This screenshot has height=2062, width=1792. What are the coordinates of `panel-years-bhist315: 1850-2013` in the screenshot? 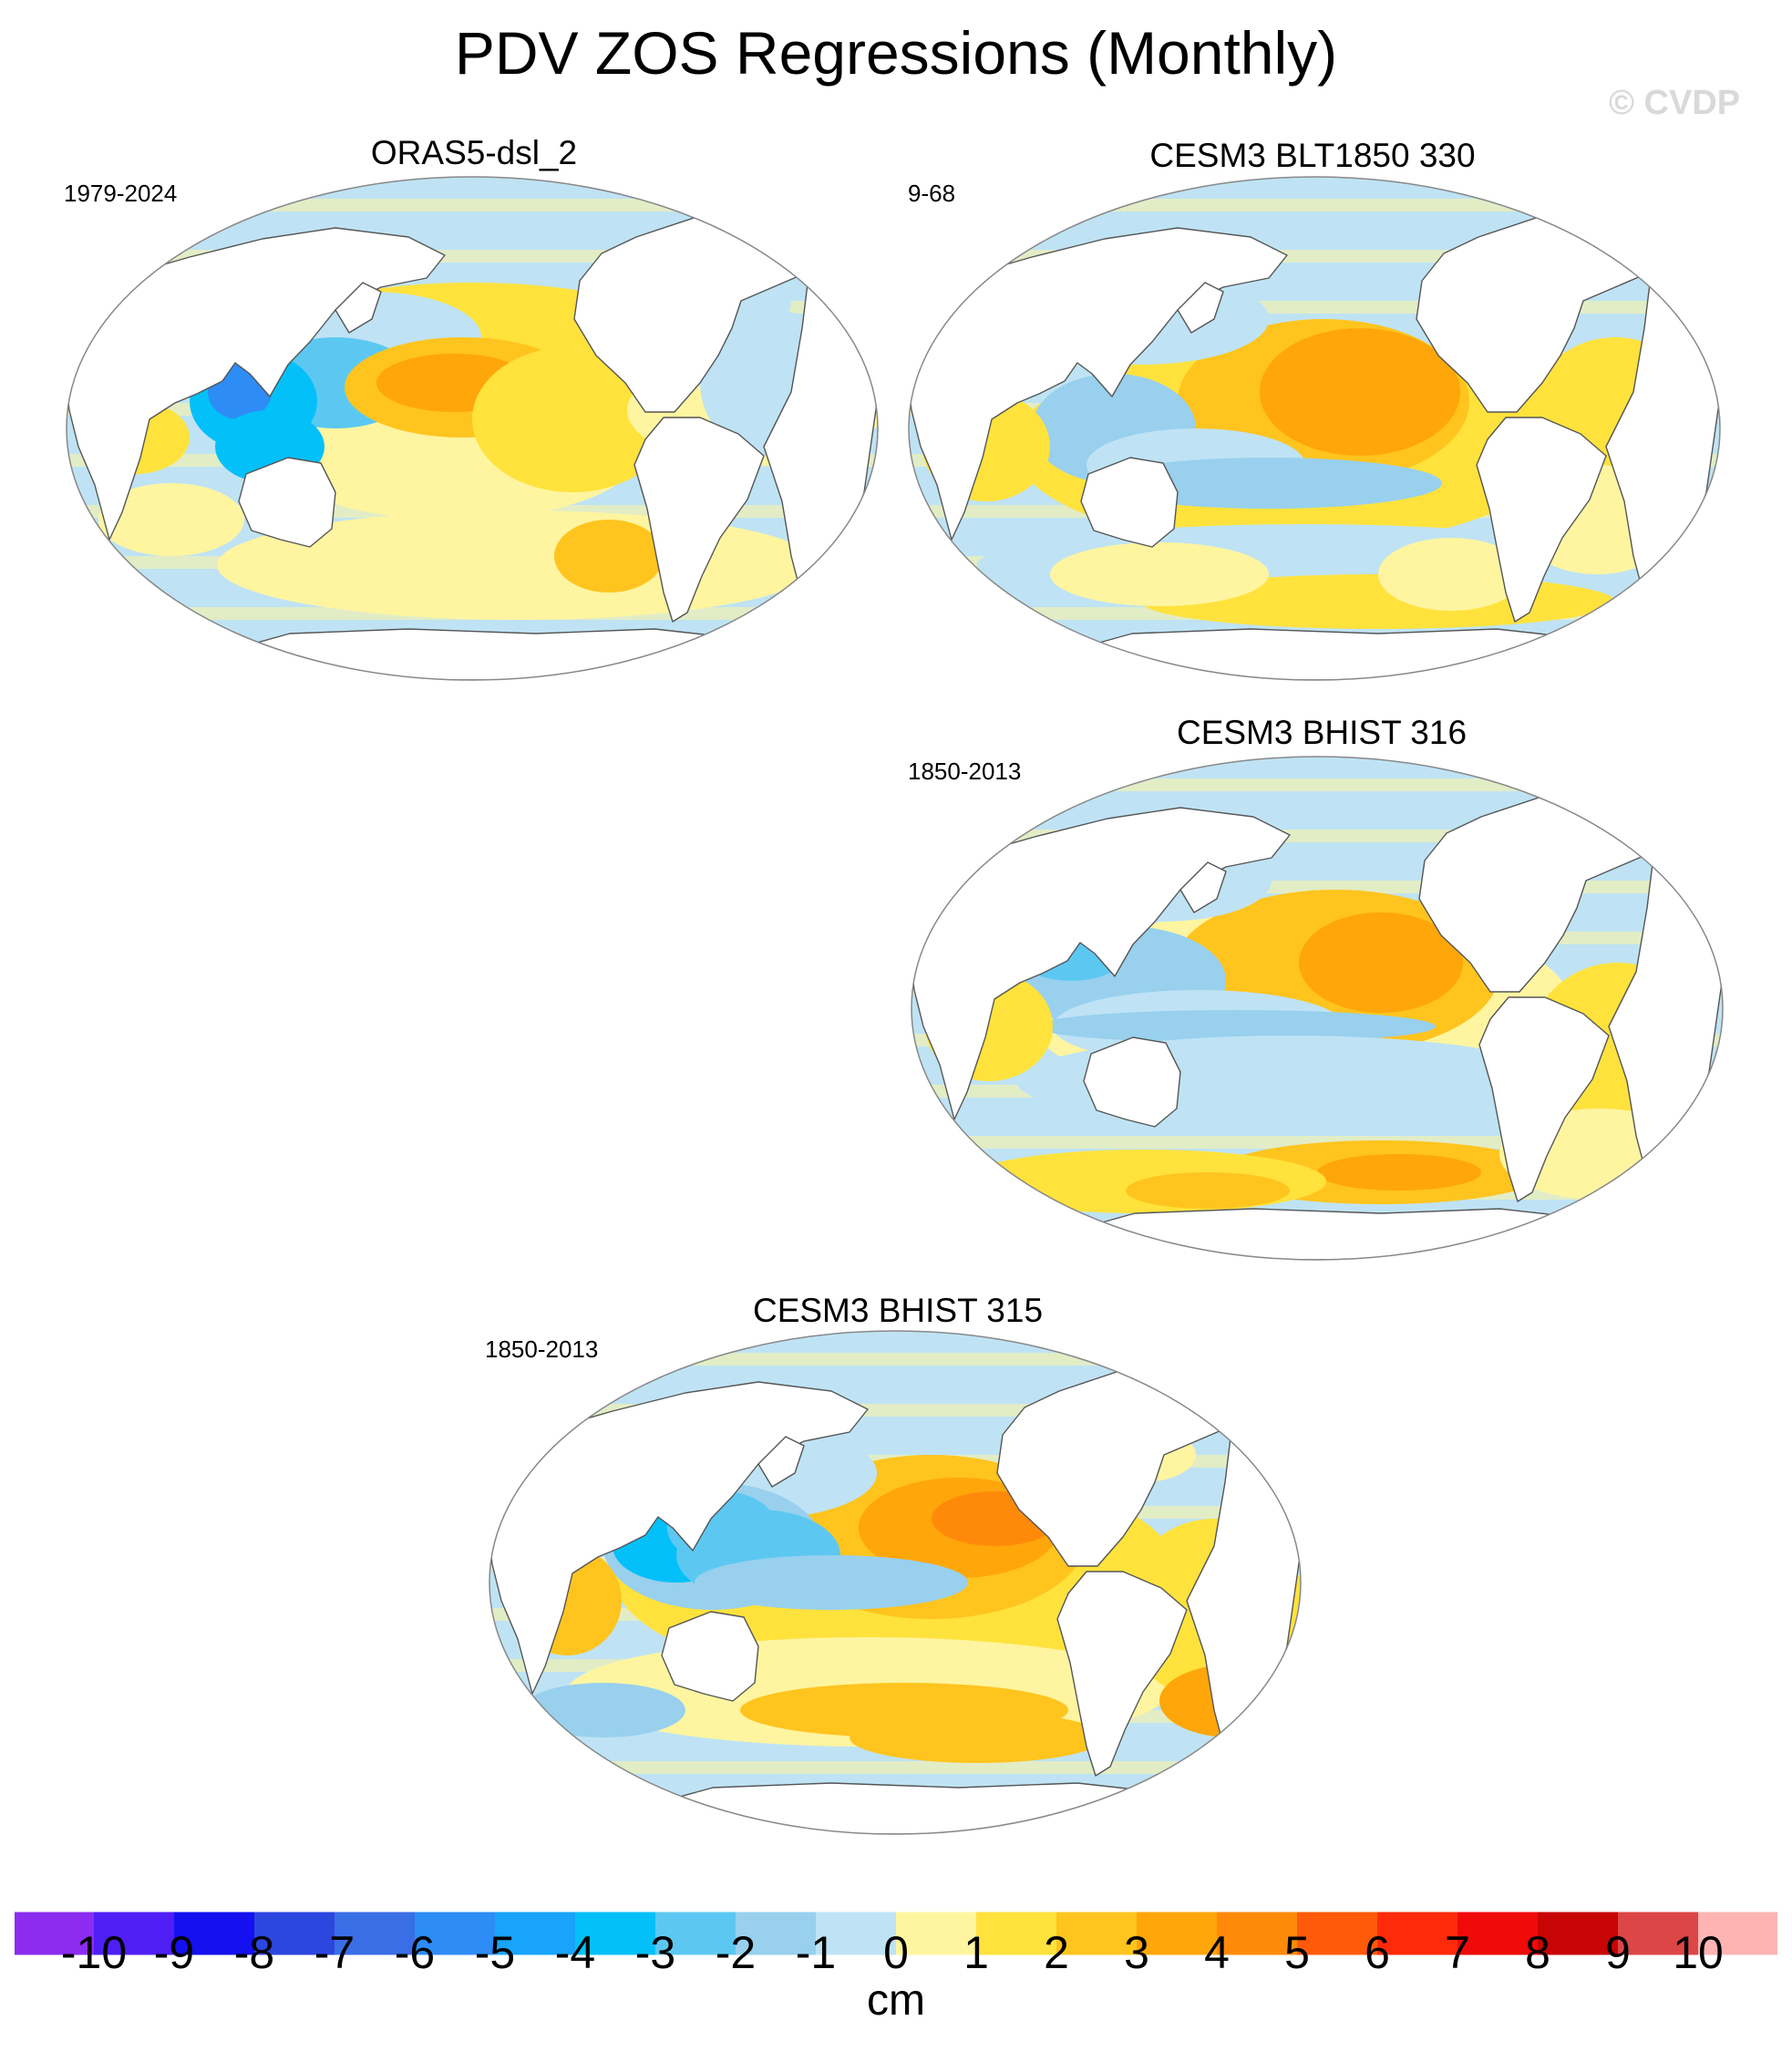 It's located at (542, 1349).